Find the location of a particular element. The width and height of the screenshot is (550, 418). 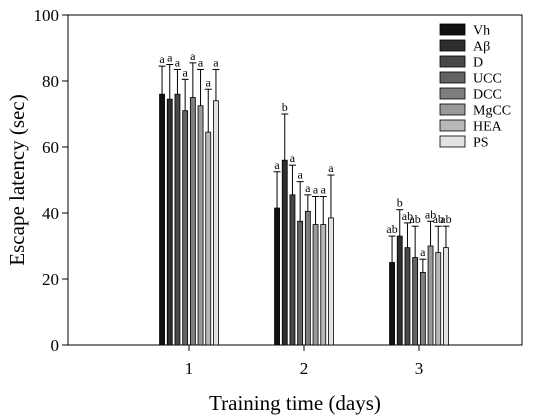

bar-group-ps: ab is located at coordinates (446, 279).